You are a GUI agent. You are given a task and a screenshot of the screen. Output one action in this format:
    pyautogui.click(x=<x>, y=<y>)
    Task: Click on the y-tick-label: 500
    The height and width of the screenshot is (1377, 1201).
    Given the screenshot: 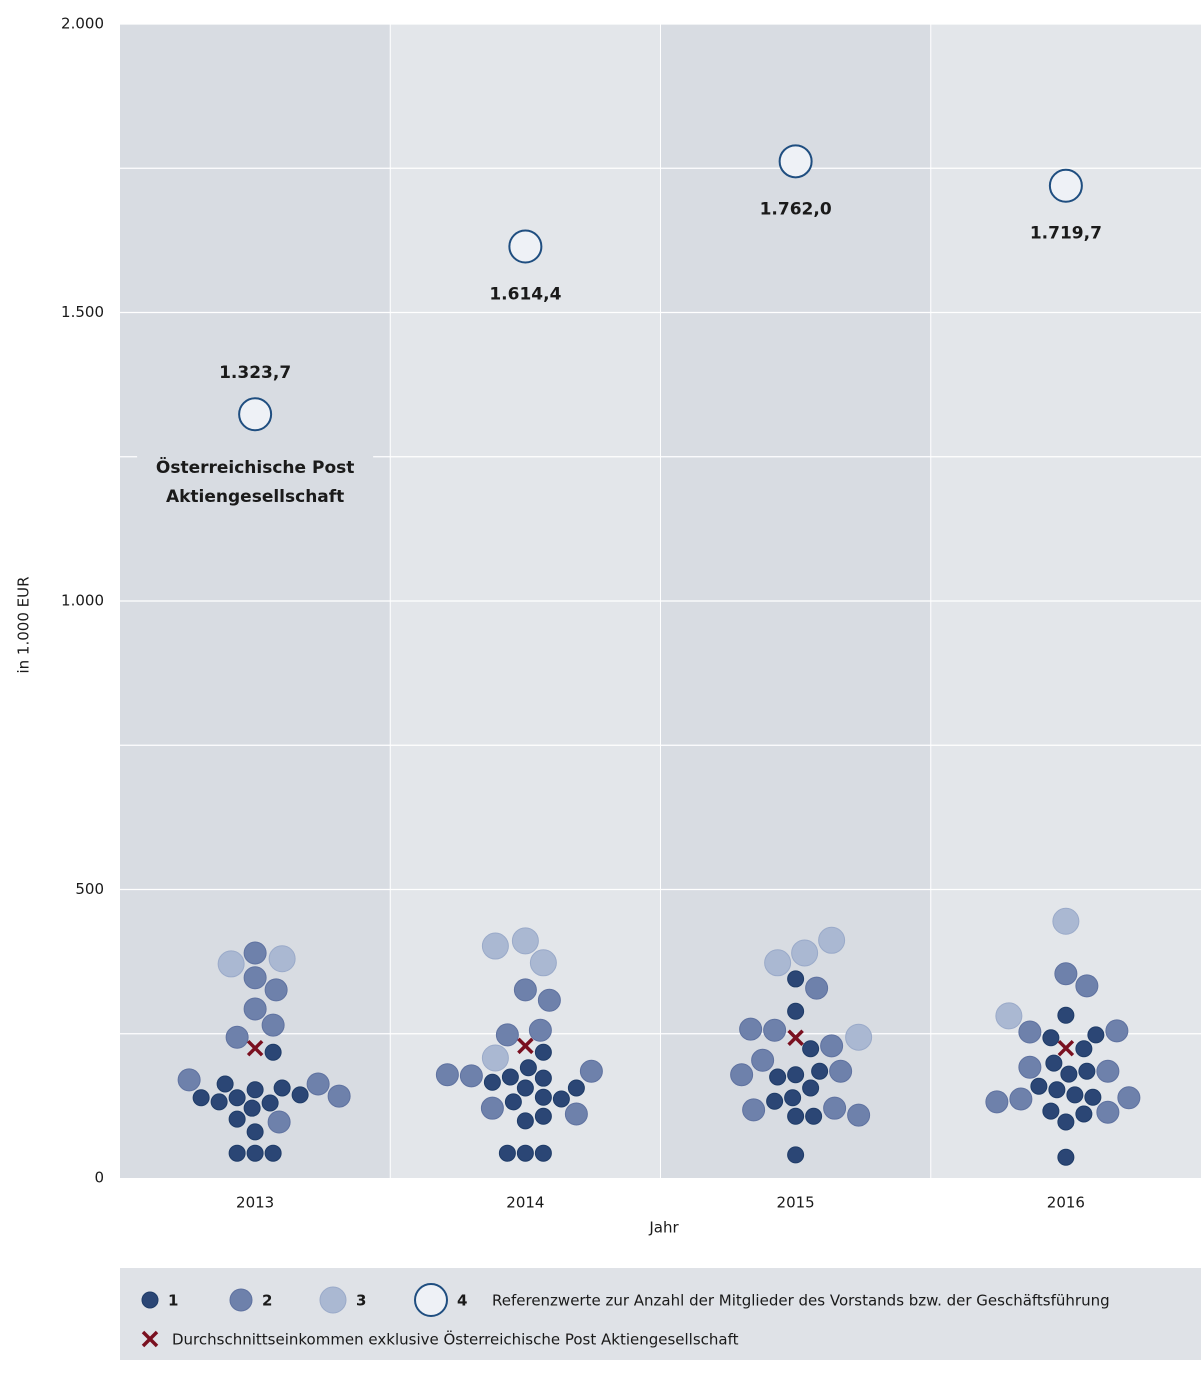 What is the action you would take?
    pyautogui.click(x=89, y=889)
    